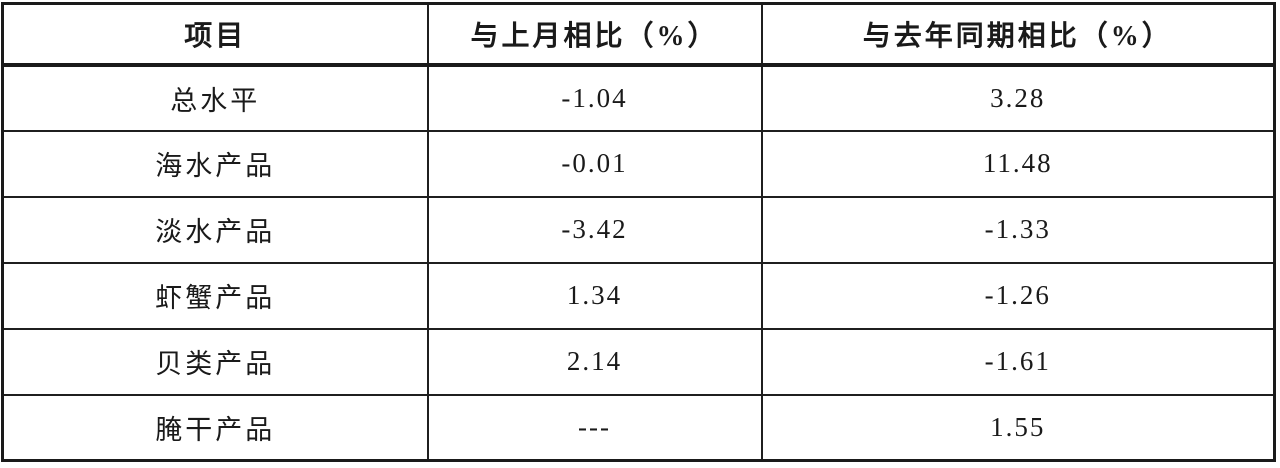 This screenshot has height=468, width=1280. I want to click on table-row: 淡水产品 -3.42 -1.33, so click(638, 229).